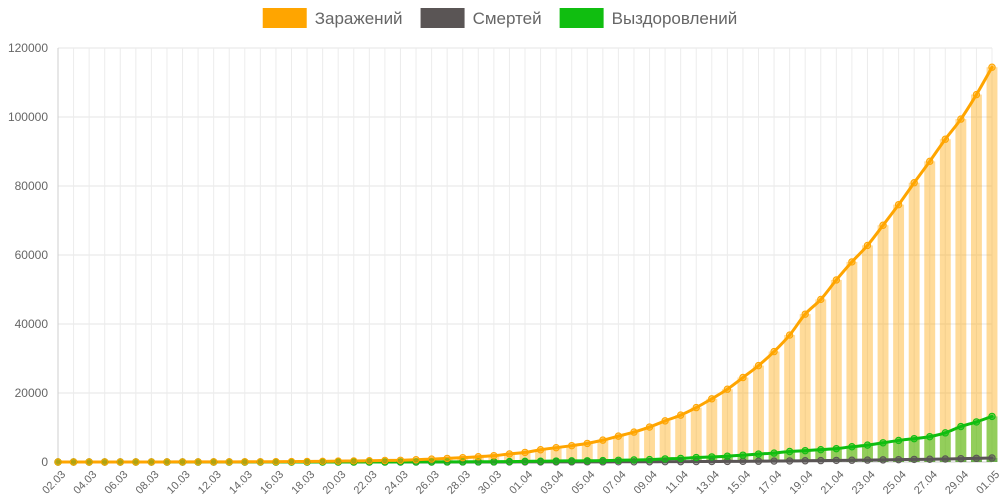 The height and width of the screenshot is (500, 1000). I want to click on bar-Заражений-19.04, so click(805, 388).